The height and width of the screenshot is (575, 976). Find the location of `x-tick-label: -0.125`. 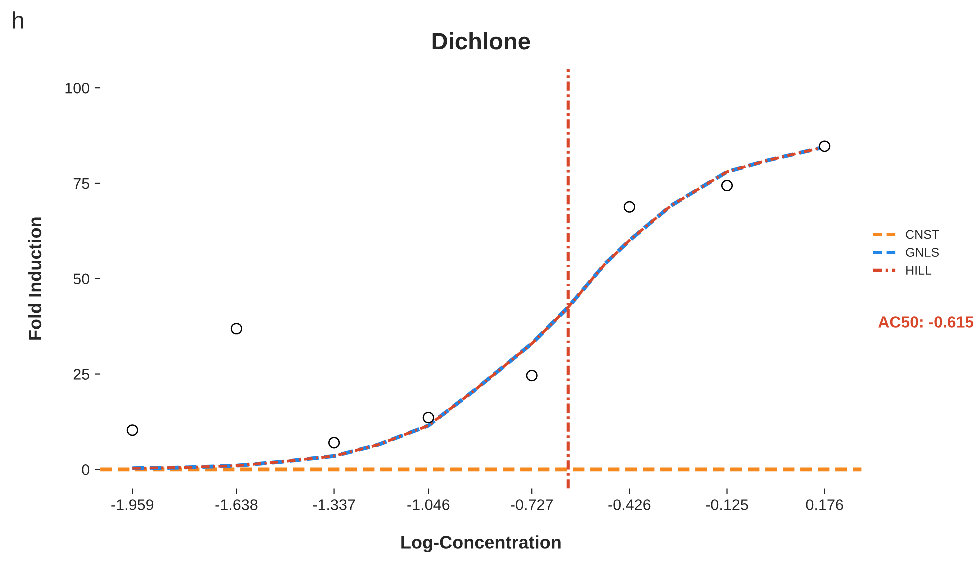

x-tick-label: -0.125 is located at coordinates (727, 505).